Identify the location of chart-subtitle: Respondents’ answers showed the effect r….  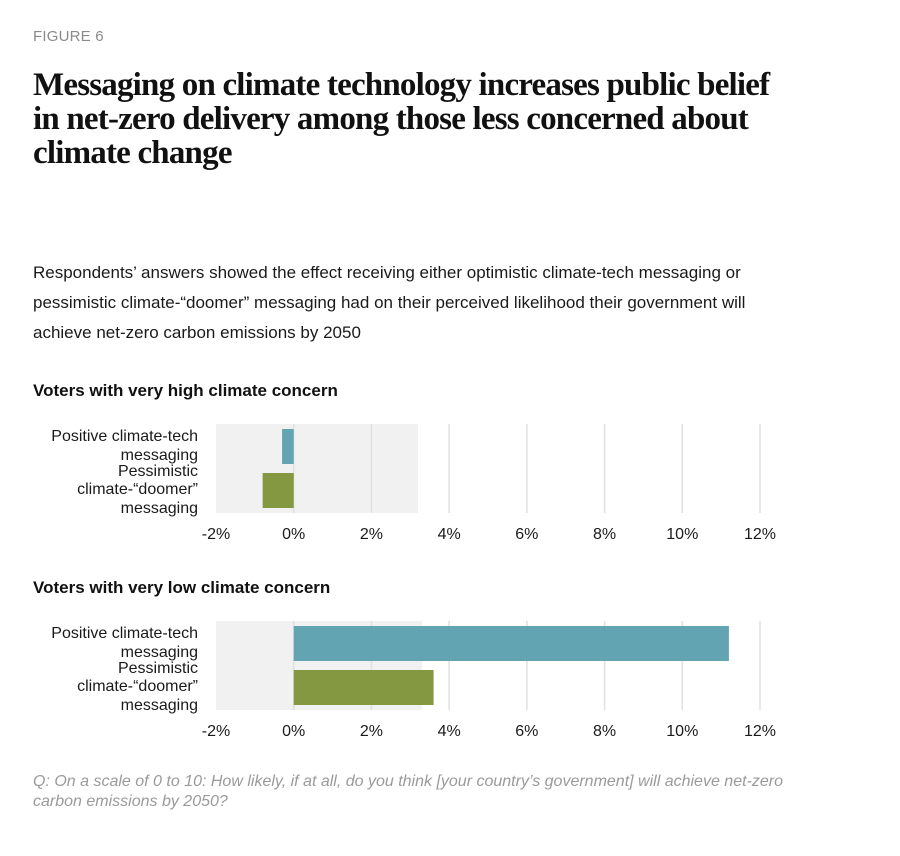
(389, 302).